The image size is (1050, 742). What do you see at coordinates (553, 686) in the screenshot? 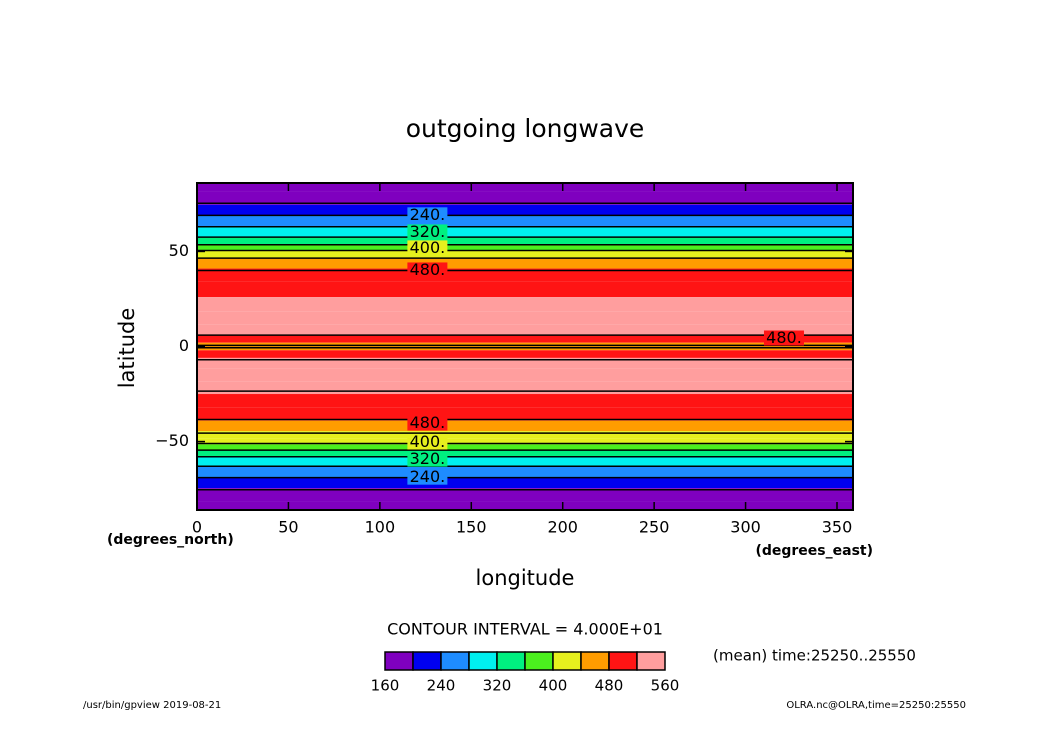
I see `colorbar-tick-label: 400` at bounding box center [553, 686].